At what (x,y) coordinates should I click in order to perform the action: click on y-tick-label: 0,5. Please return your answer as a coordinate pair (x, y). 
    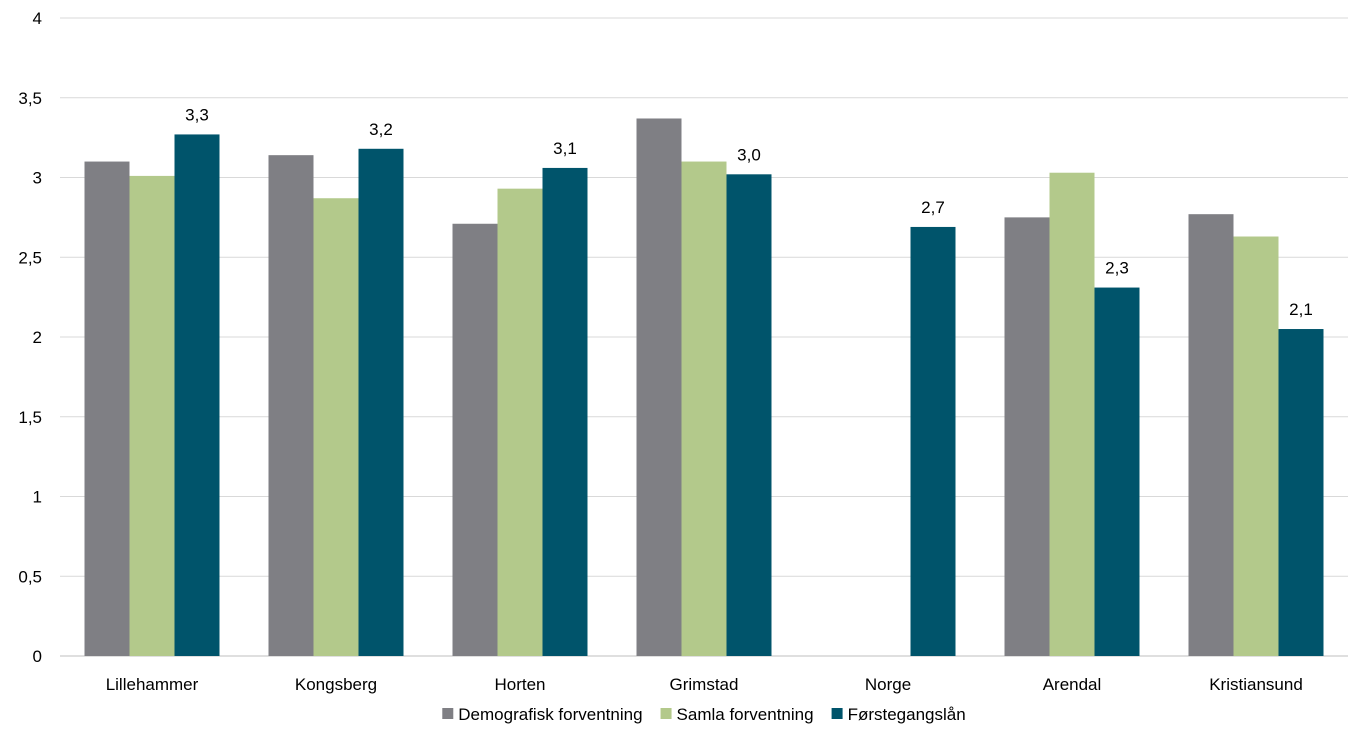
    Looking at the image, I should click on (30, 576).